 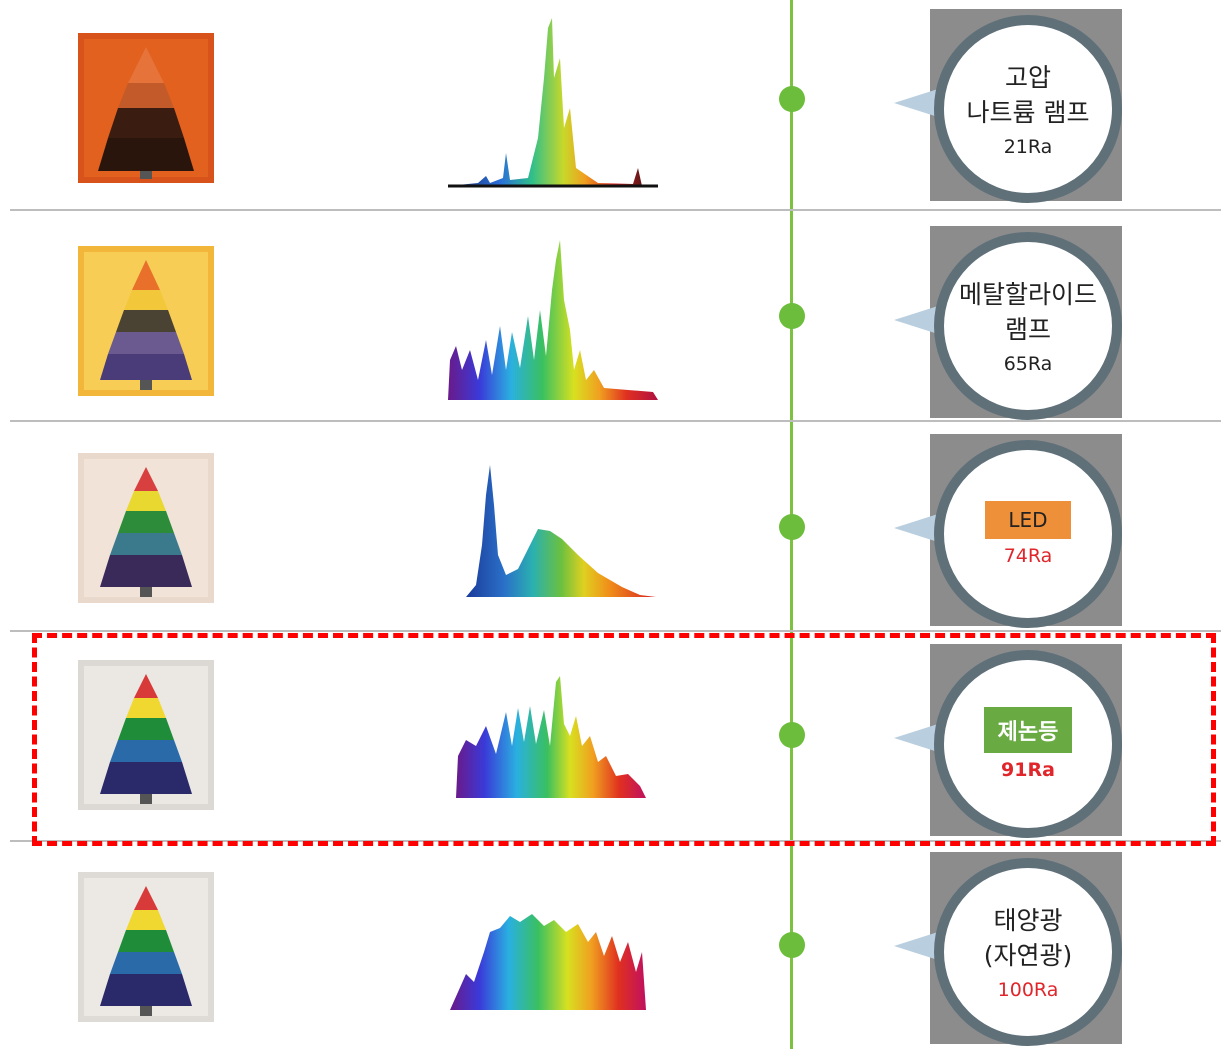 I want to click on lamp-name-line: 나트륨 램프, so click(x=1028, y=112).